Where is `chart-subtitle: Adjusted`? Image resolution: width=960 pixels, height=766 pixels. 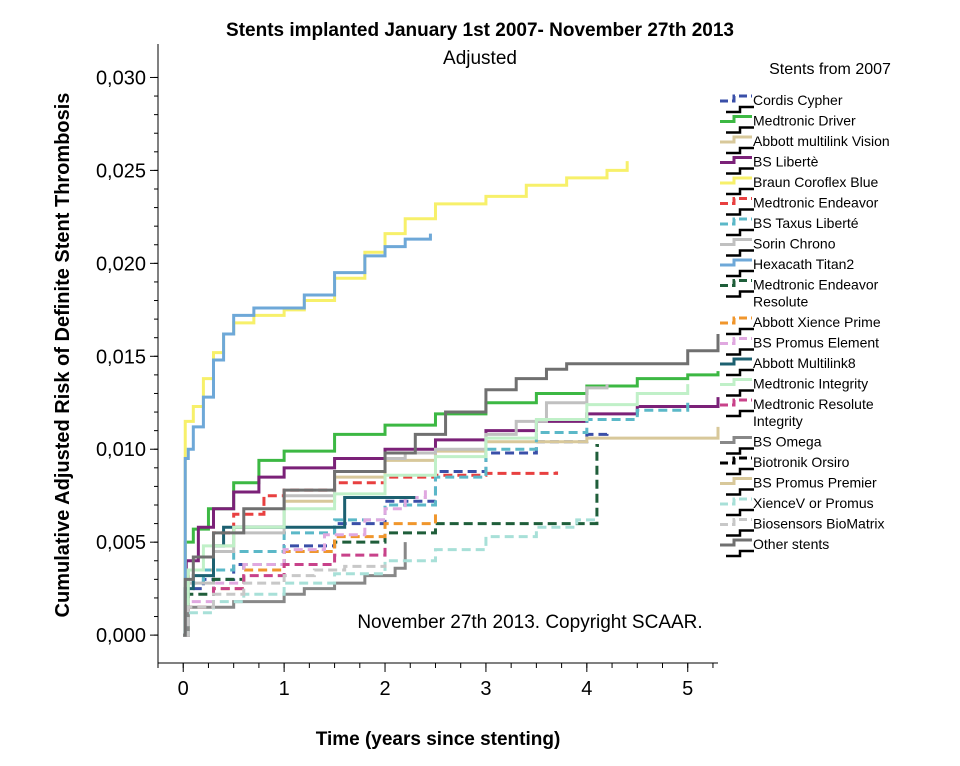
chart-subtitle: Adjusted is located at coordinates (480, 58).